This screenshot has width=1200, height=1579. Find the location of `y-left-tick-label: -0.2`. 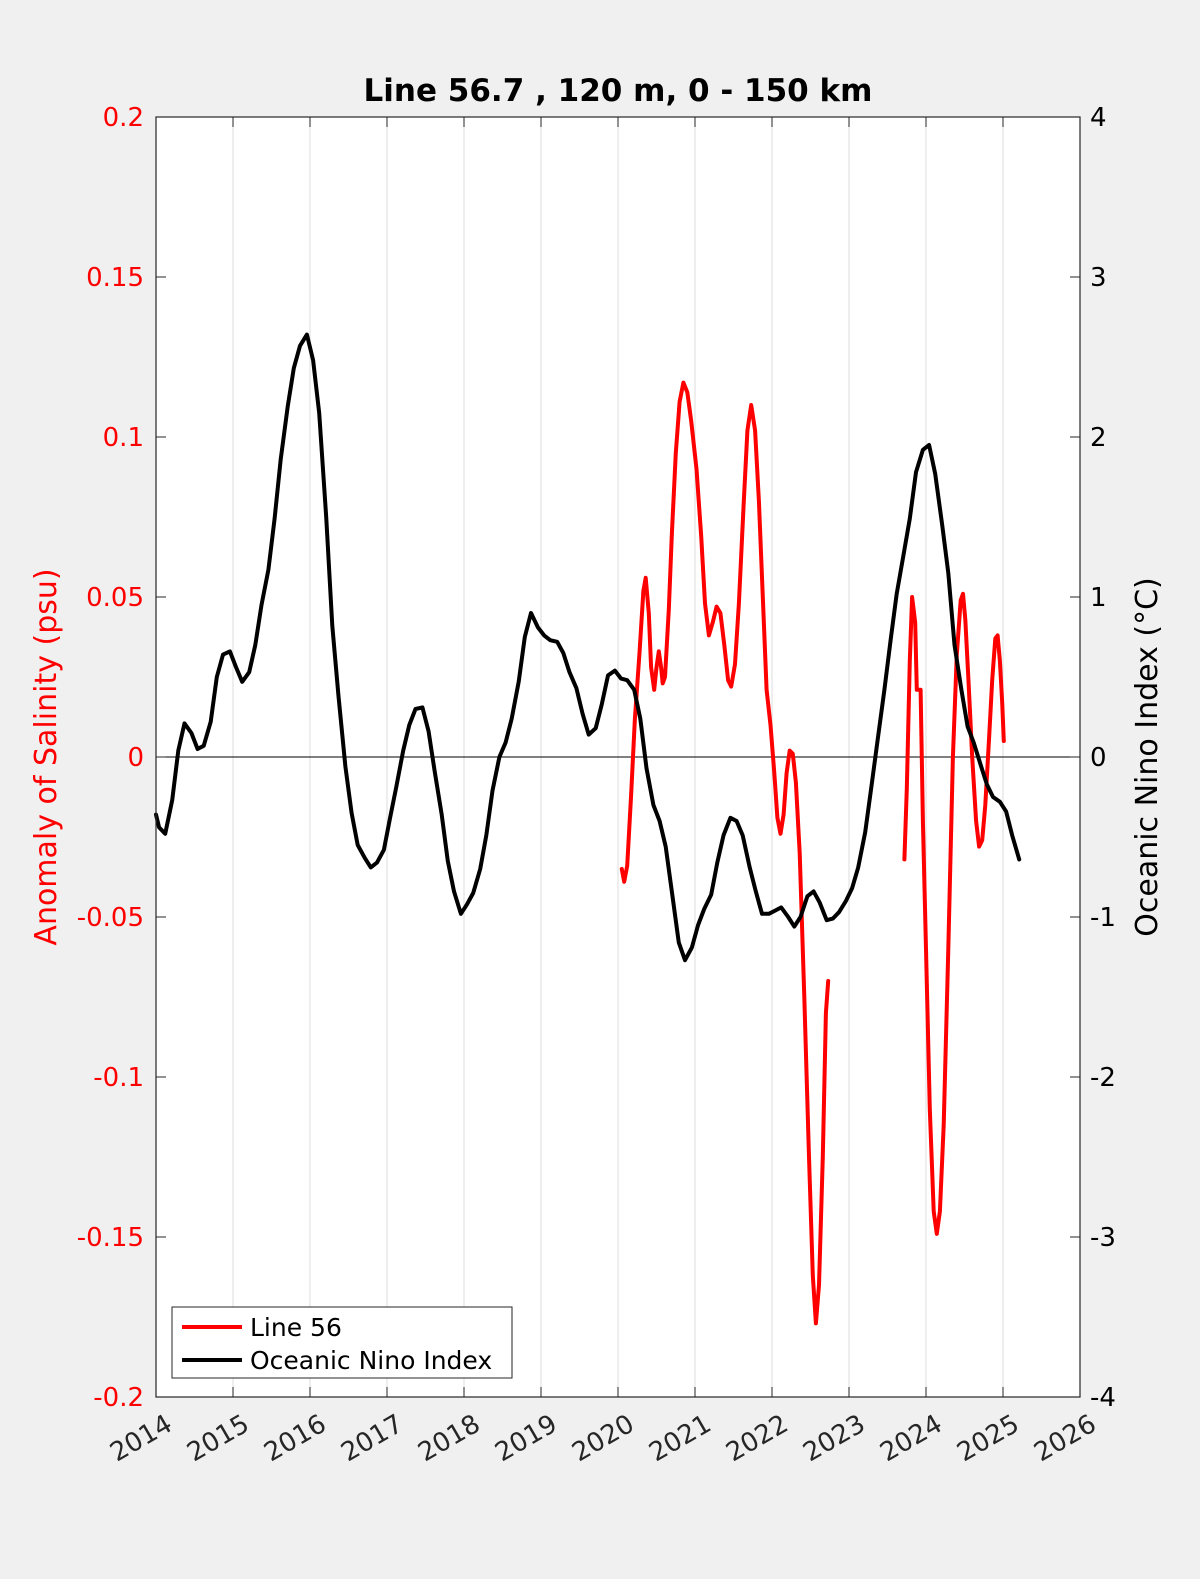

y-left-tick-label: -0.2 is located at coordinates (118, 1398).